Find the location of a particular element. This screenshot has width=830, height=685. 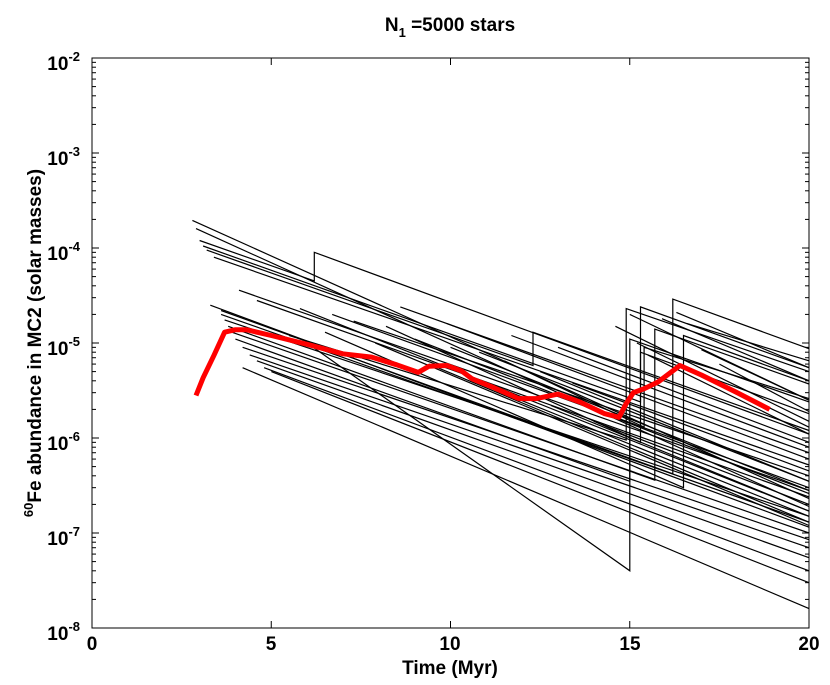

y-tick-label: 10⁻⁸ is located at coordinates (63, 632).